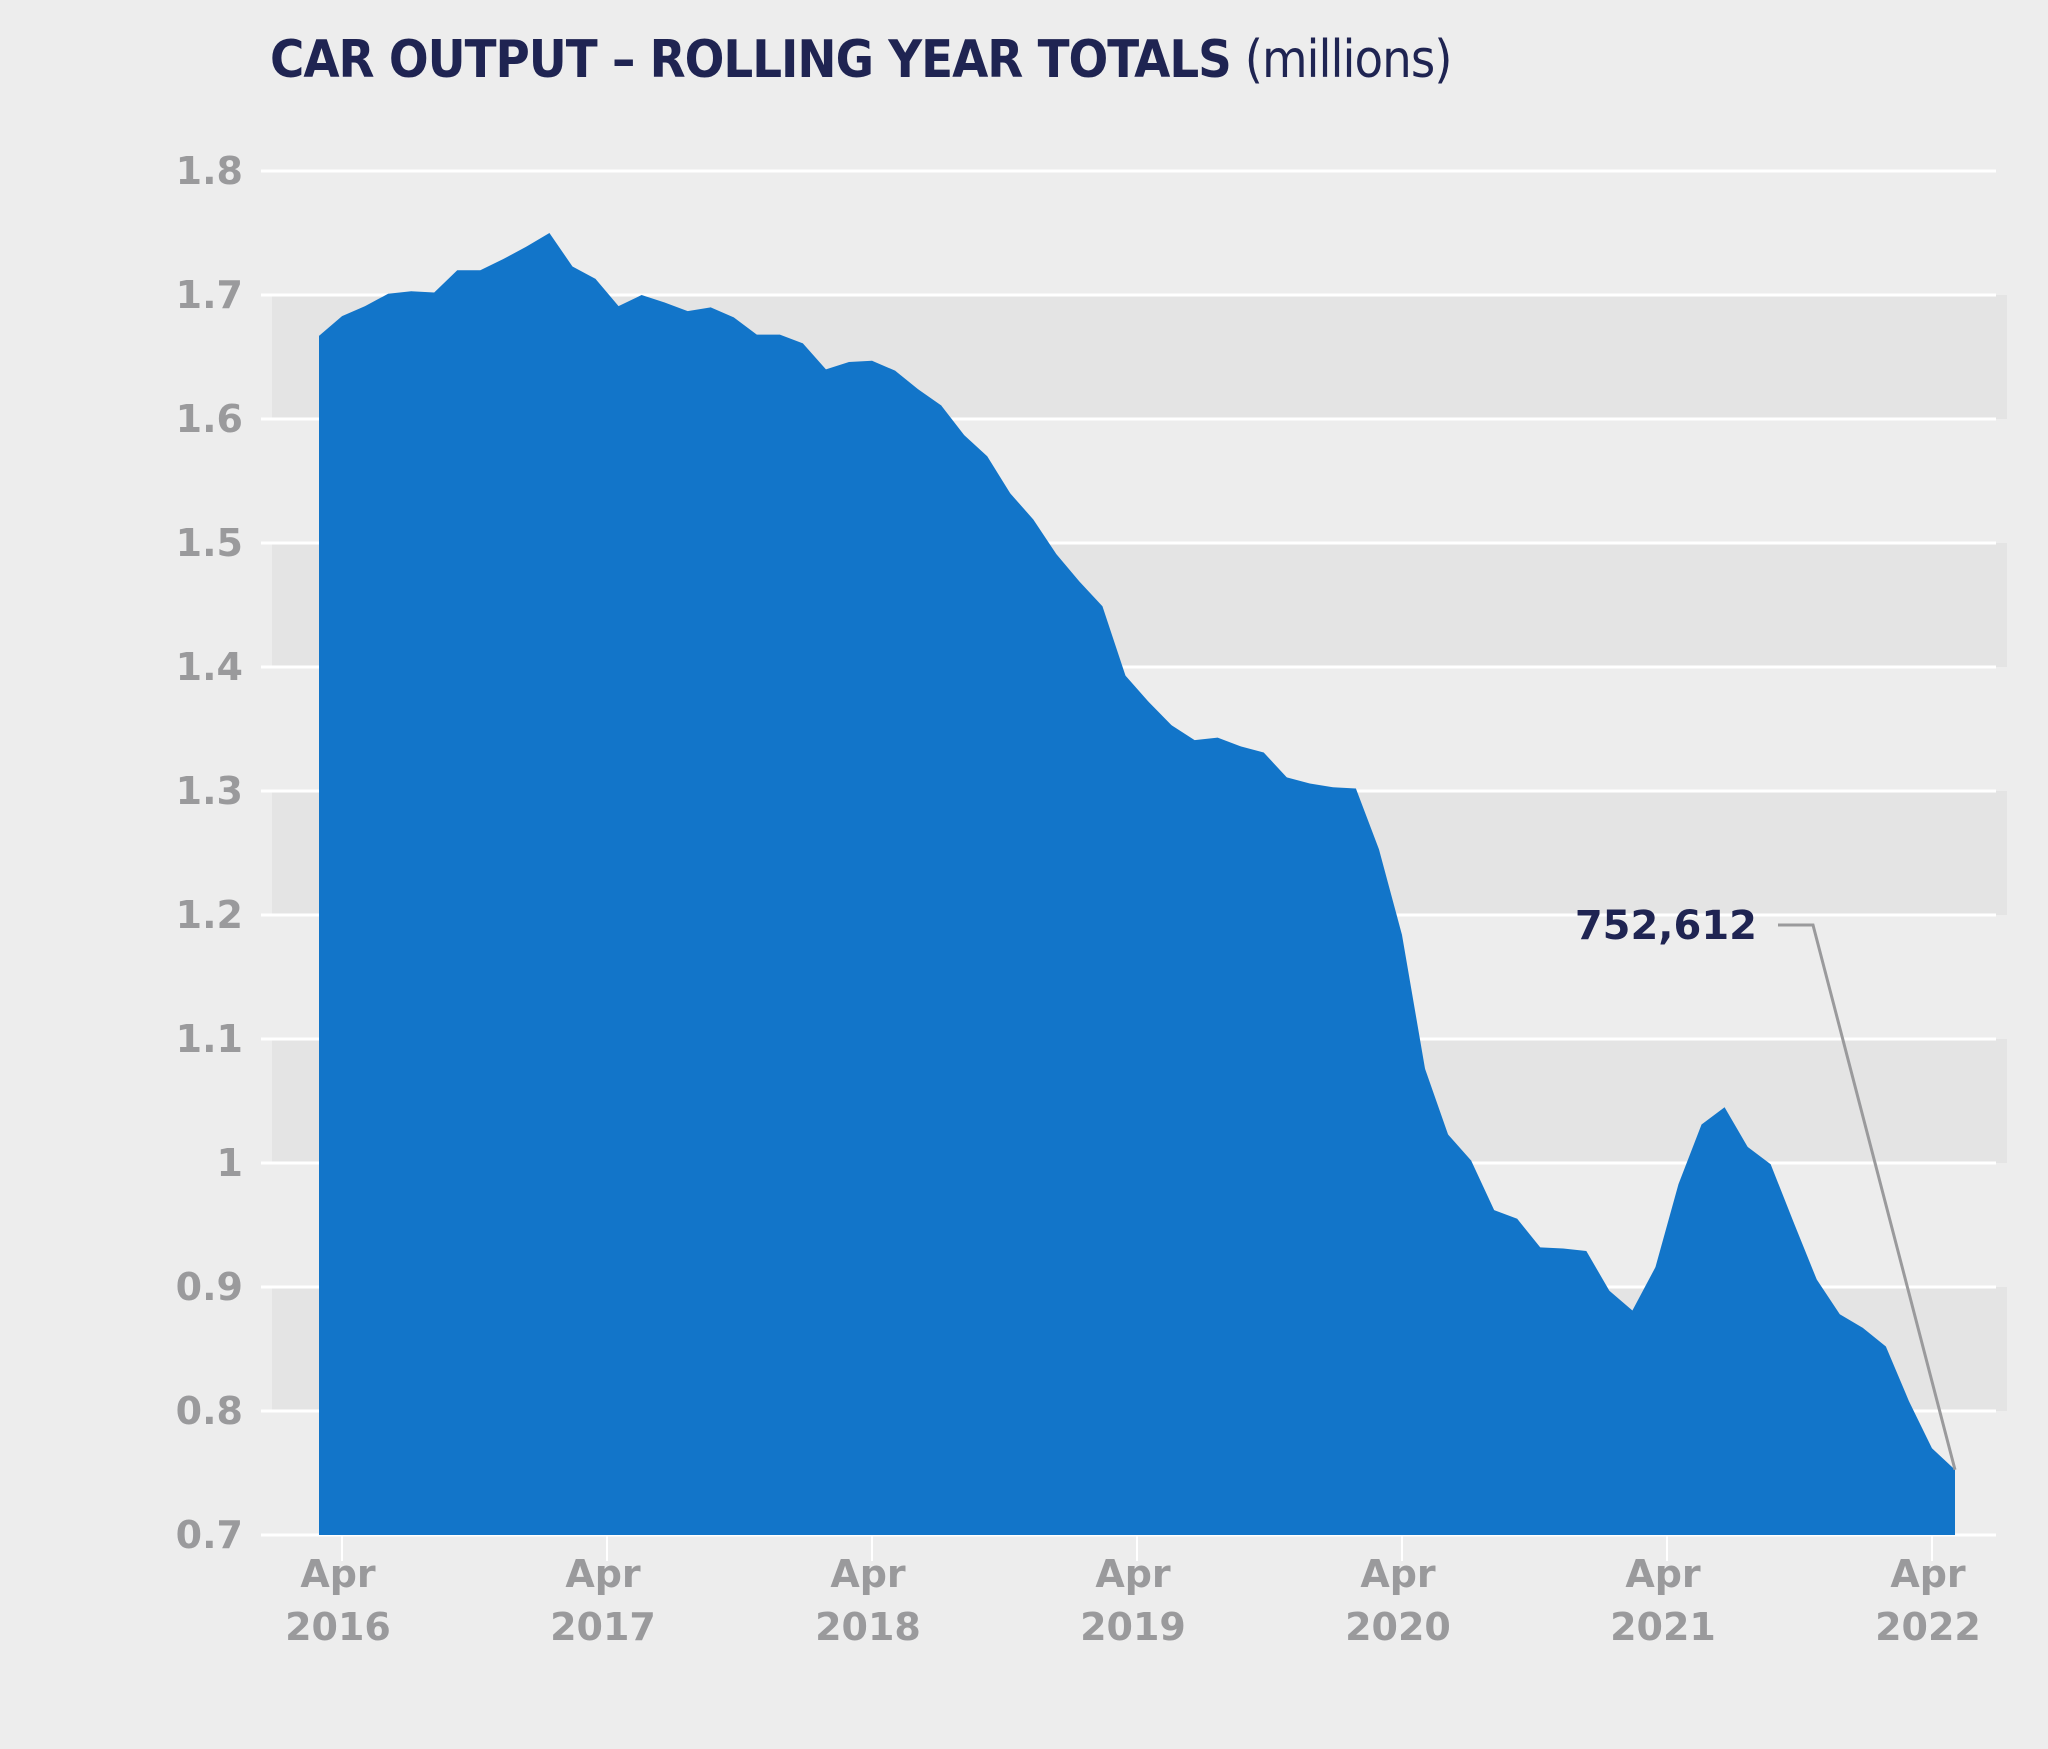 The width and height of the screenshot is (2048, 1749). What do you see at coordinates (1867, 1197) in the screenshot?
I see `annotation-leader-line` at bounding box center [1867, 1197].